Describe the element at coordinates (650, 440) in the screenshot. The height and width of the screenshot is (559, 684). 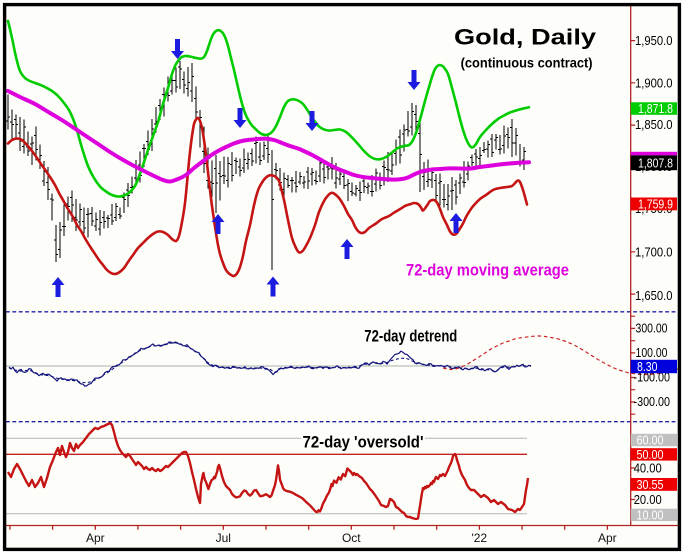
I see `svg-text: 60.00` at that location.